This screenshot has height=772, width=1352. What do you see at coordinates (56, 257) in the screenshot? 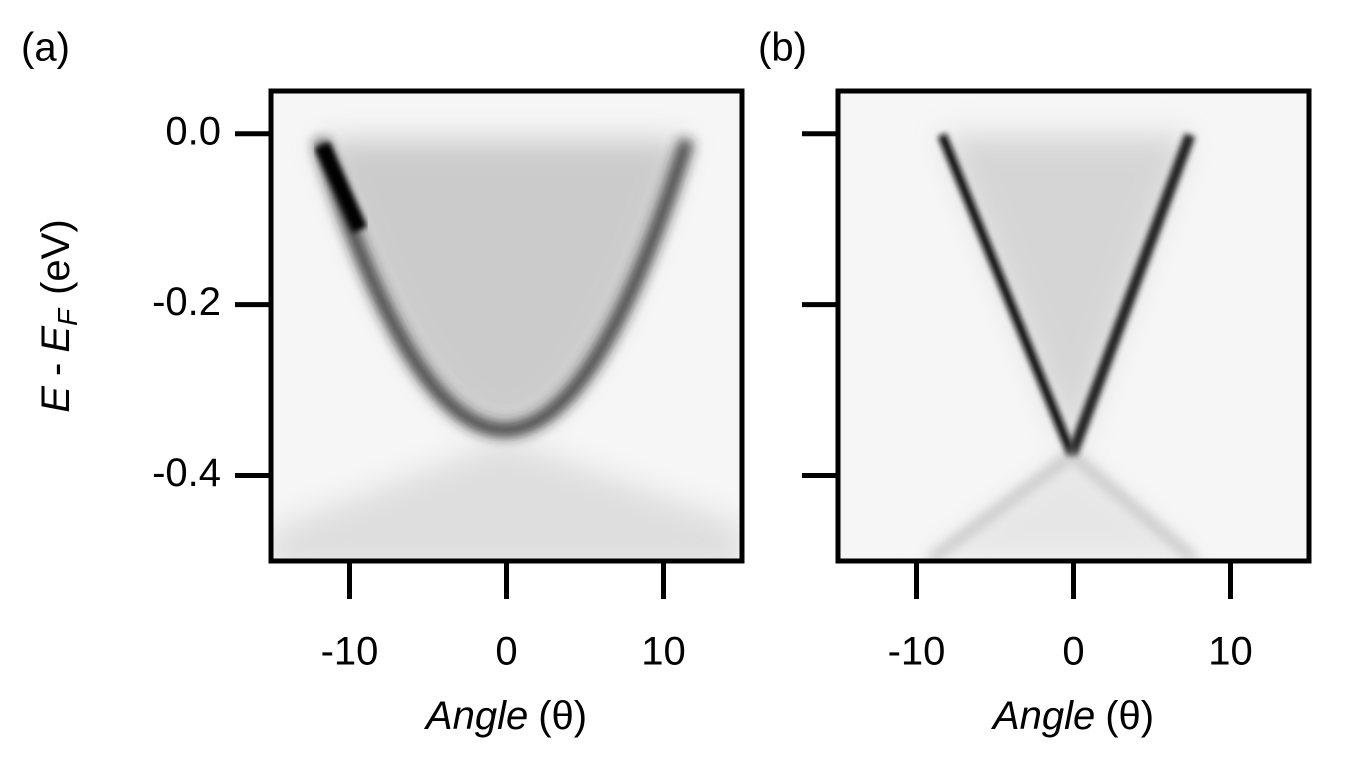
I see `y-axis-label-unit: (eV)` at bounding box center [56, 257].